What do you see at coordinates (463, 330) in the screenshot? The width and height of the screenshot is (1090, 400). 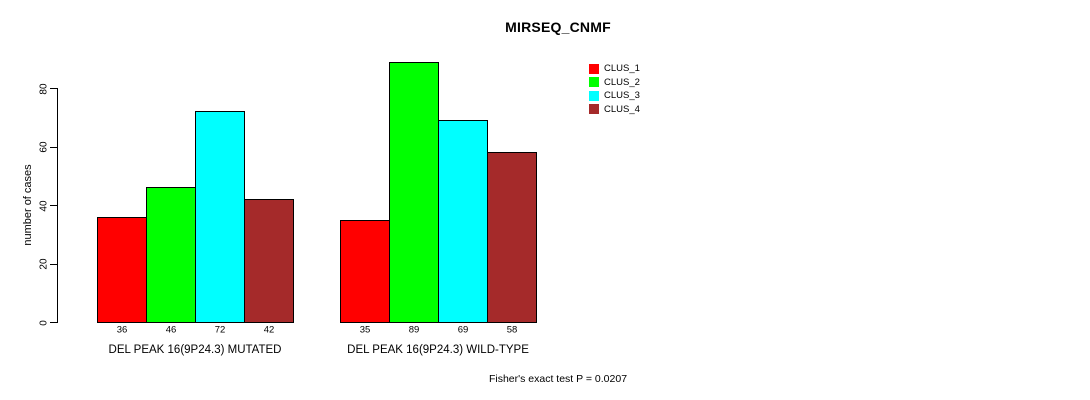 I see `bar-value-label: 69` at bounding box center [463, 330].